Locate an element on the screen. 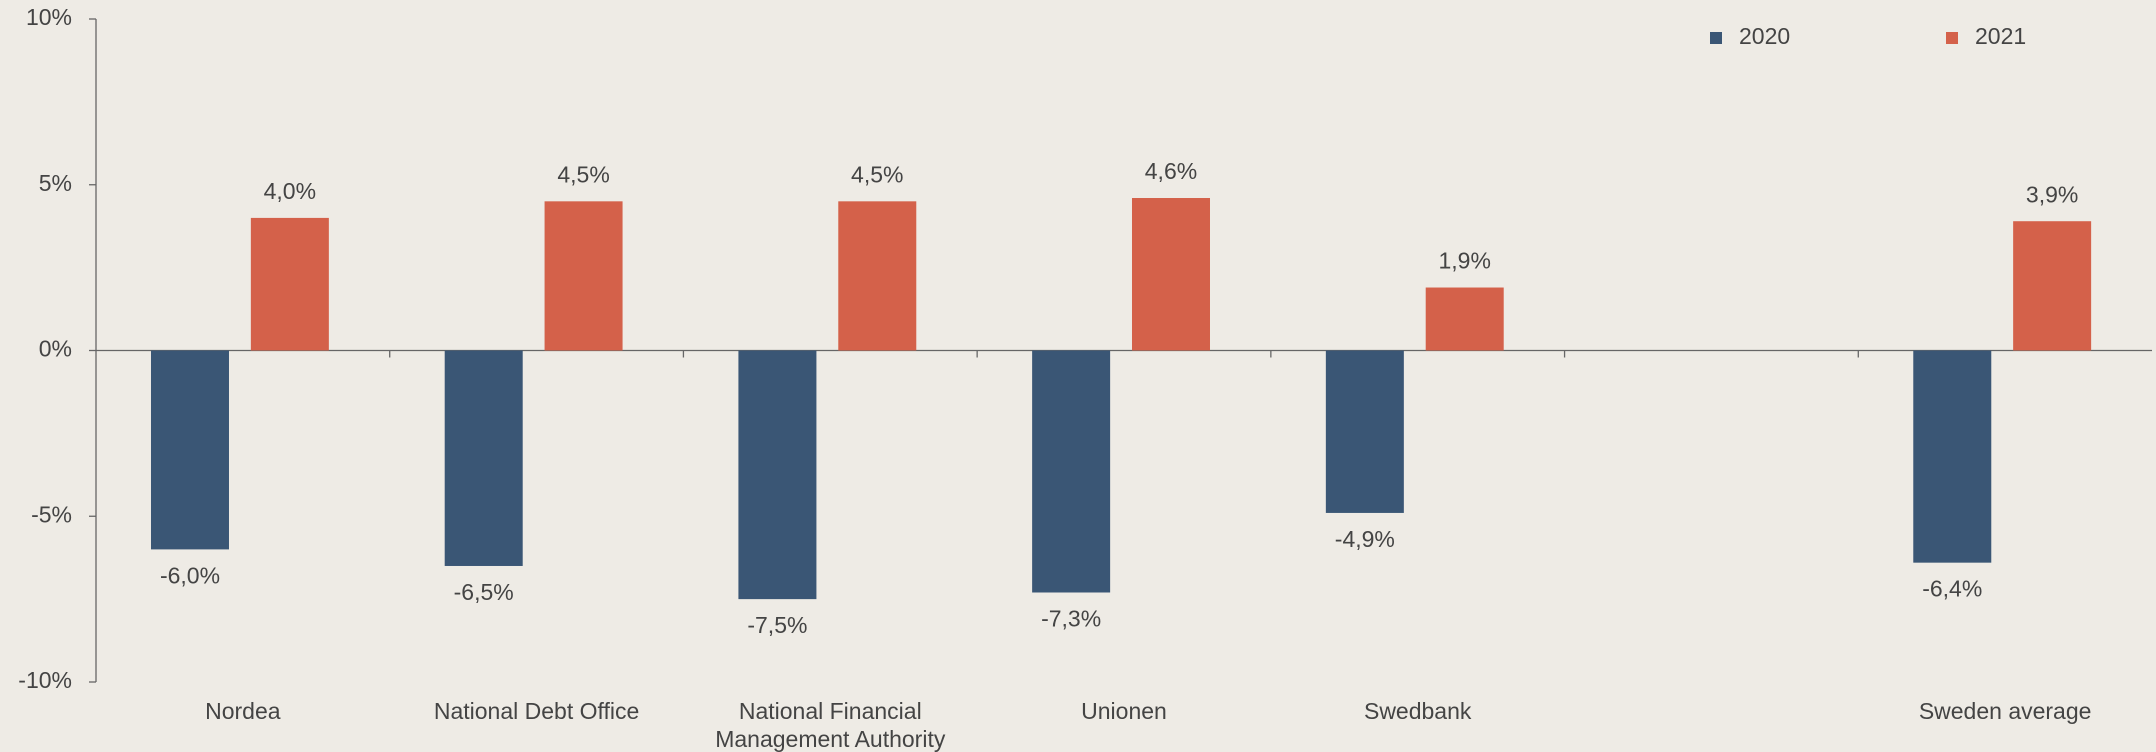  value-label: -6,5% is located at coordinates (484, 592).